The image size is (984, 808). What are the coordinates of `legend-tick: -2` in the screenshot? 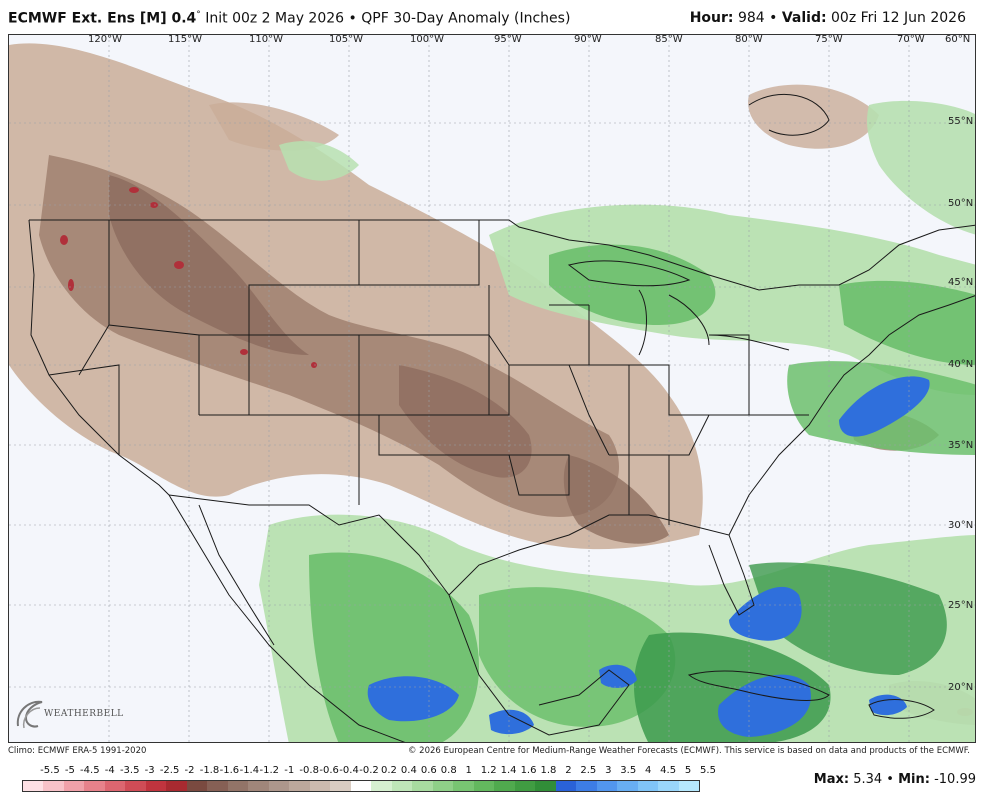 It's located at (189, 770).